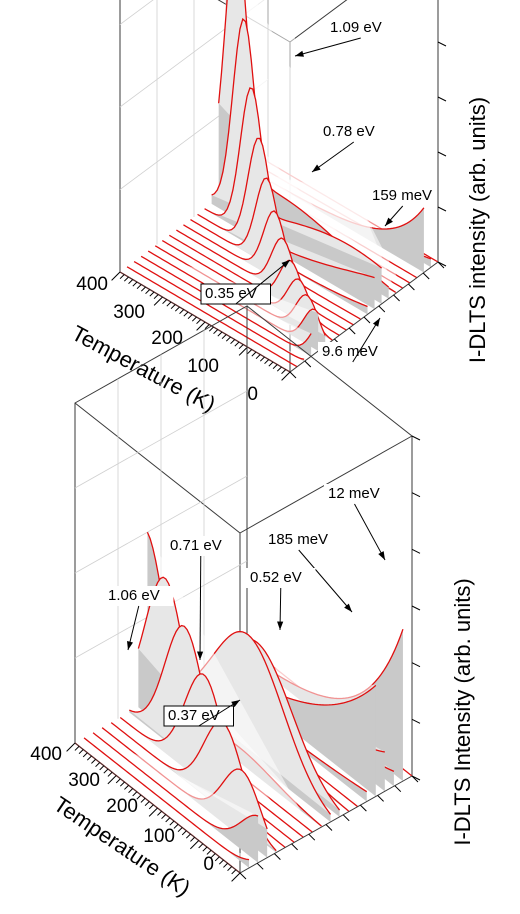 Image resolution: width=520 pixels, height=914 pixels. I want to click on peak-annotation: 0.37 eV, so click(194, 715).